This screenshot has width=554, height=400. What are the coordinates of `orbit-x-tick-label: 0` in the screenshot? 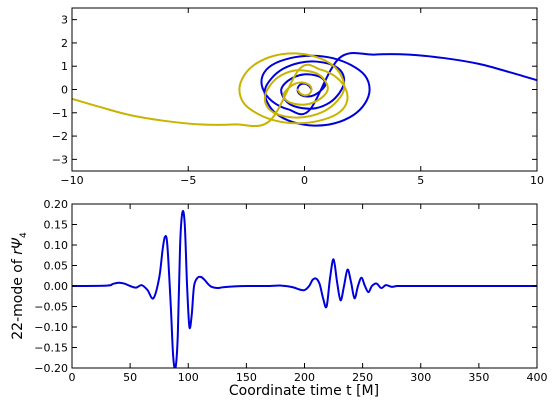 It's located at (304, 180).